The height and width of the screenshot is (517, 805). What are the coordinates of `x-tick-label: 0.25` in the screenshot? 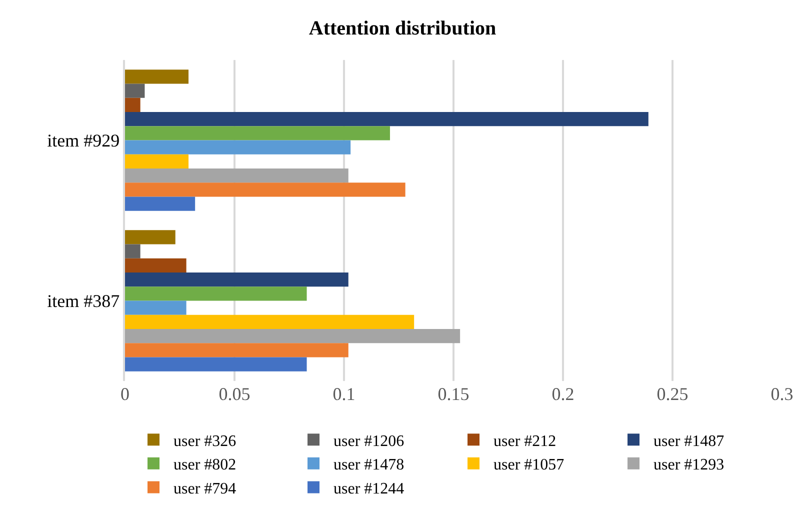 It's located at (672, 394).